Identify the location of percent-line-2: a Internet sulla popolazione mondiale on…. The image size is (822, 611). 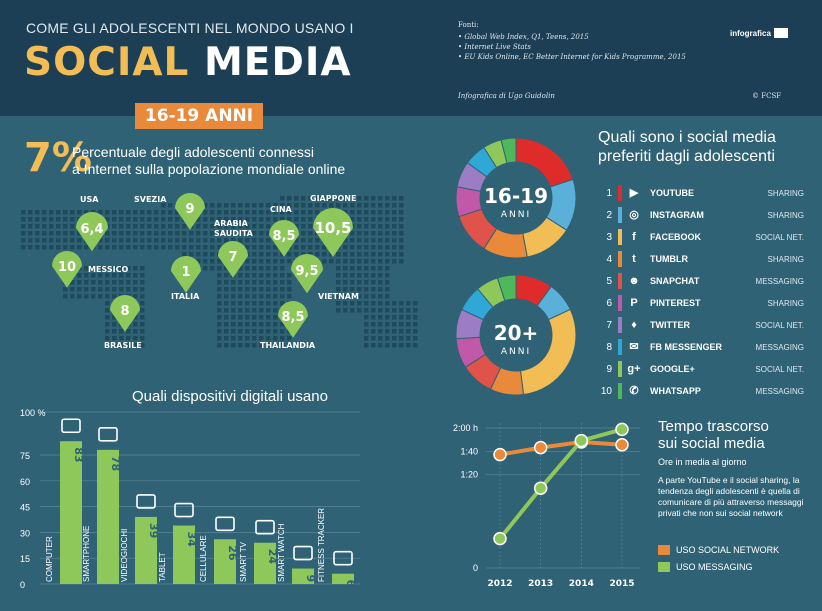
(209, 169).